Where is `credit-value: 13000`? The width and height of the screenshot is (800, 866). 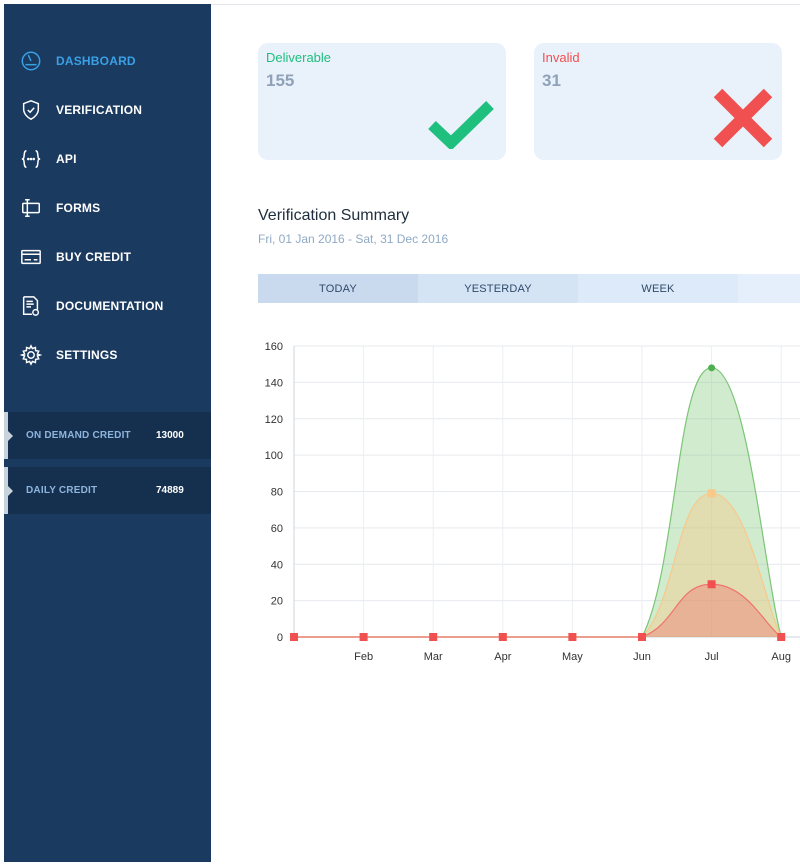 credit-value: 13000 is located at coordinates (170, 435).